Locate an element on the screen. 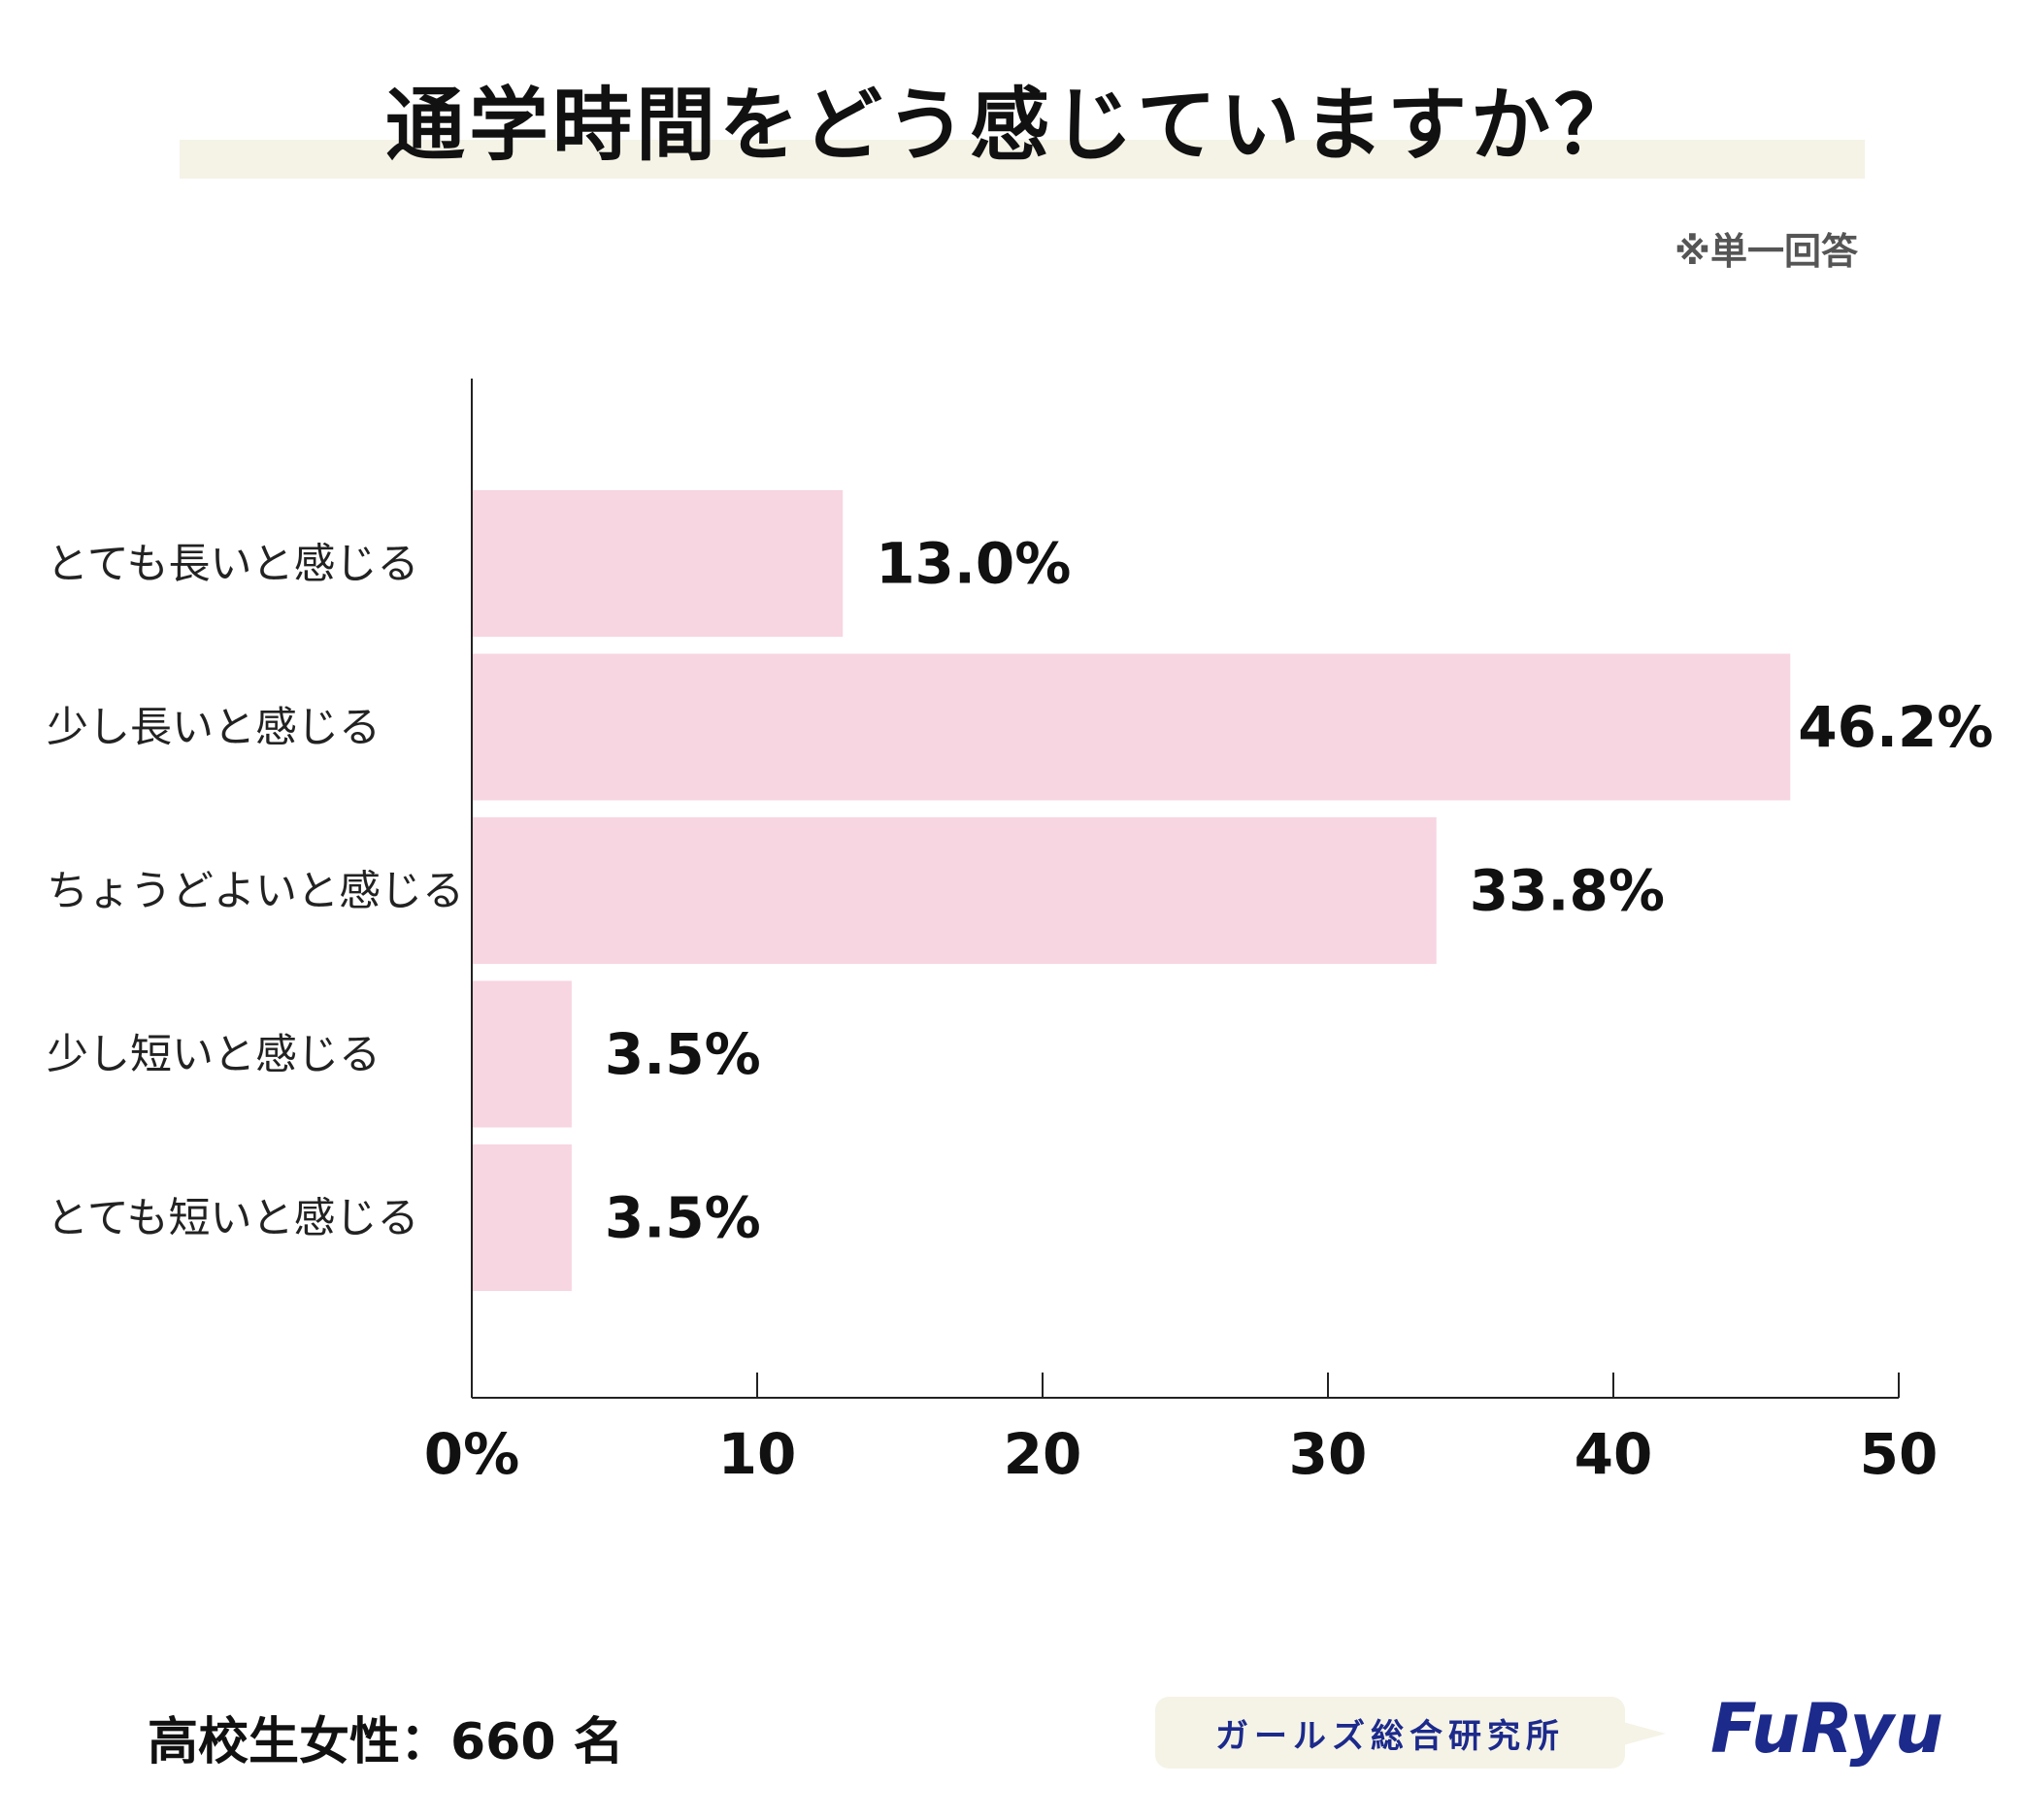 The width and height of the screenshot is (2023, 1820). brand-pill-pointer is located at coordinates (1644, 1733).